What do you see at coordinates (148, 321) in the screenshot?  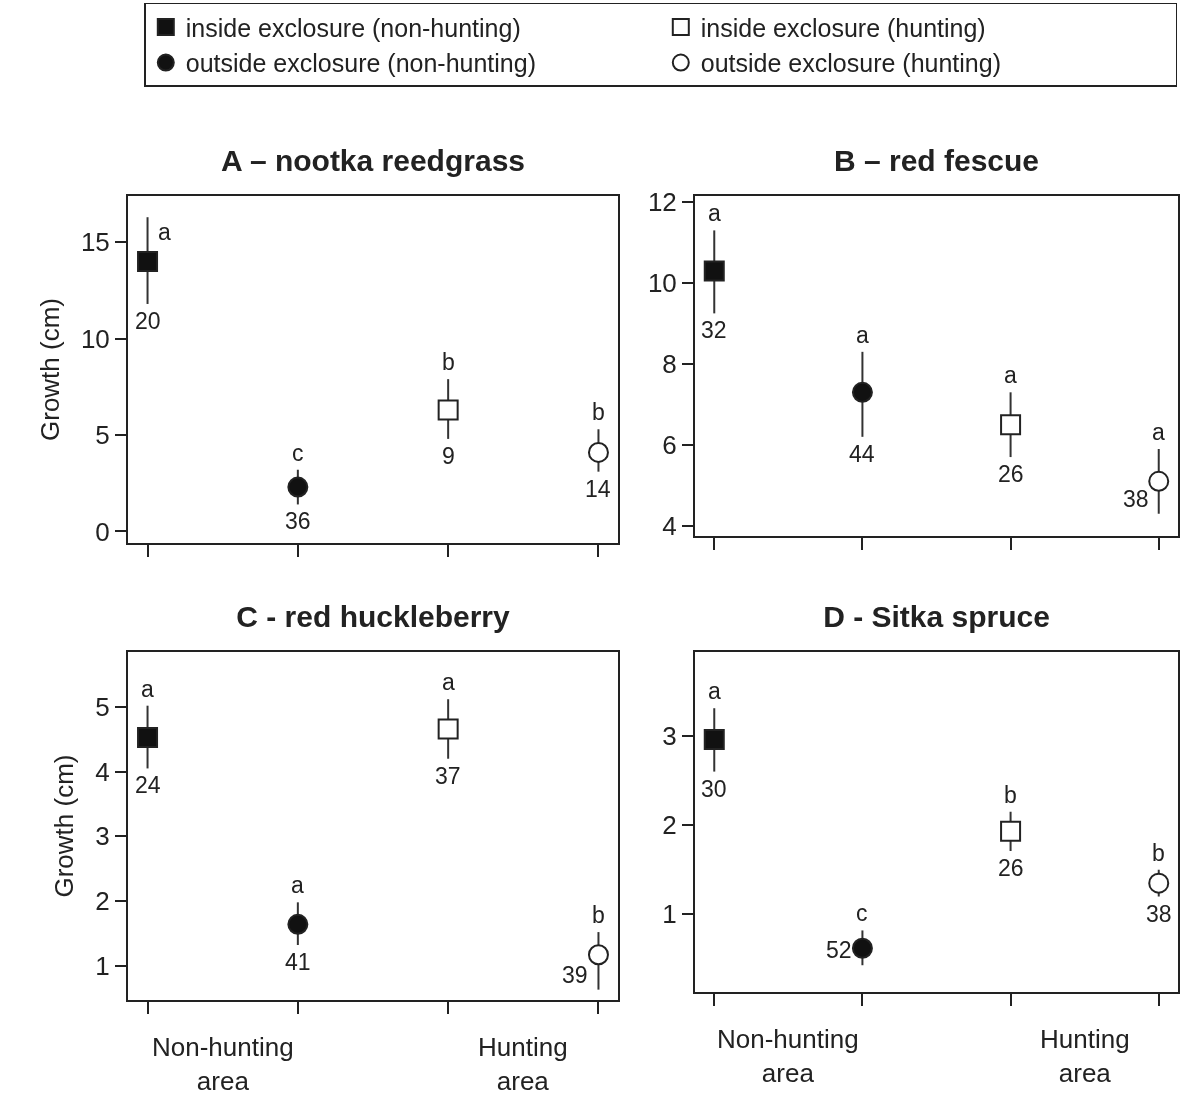 I see `annotation: 20` at bounding box center [148, 321].